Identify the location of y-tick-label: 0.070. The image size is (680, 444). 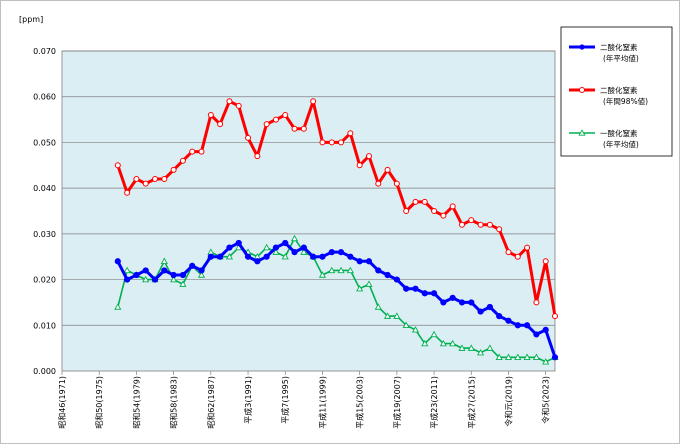
(44, 51).